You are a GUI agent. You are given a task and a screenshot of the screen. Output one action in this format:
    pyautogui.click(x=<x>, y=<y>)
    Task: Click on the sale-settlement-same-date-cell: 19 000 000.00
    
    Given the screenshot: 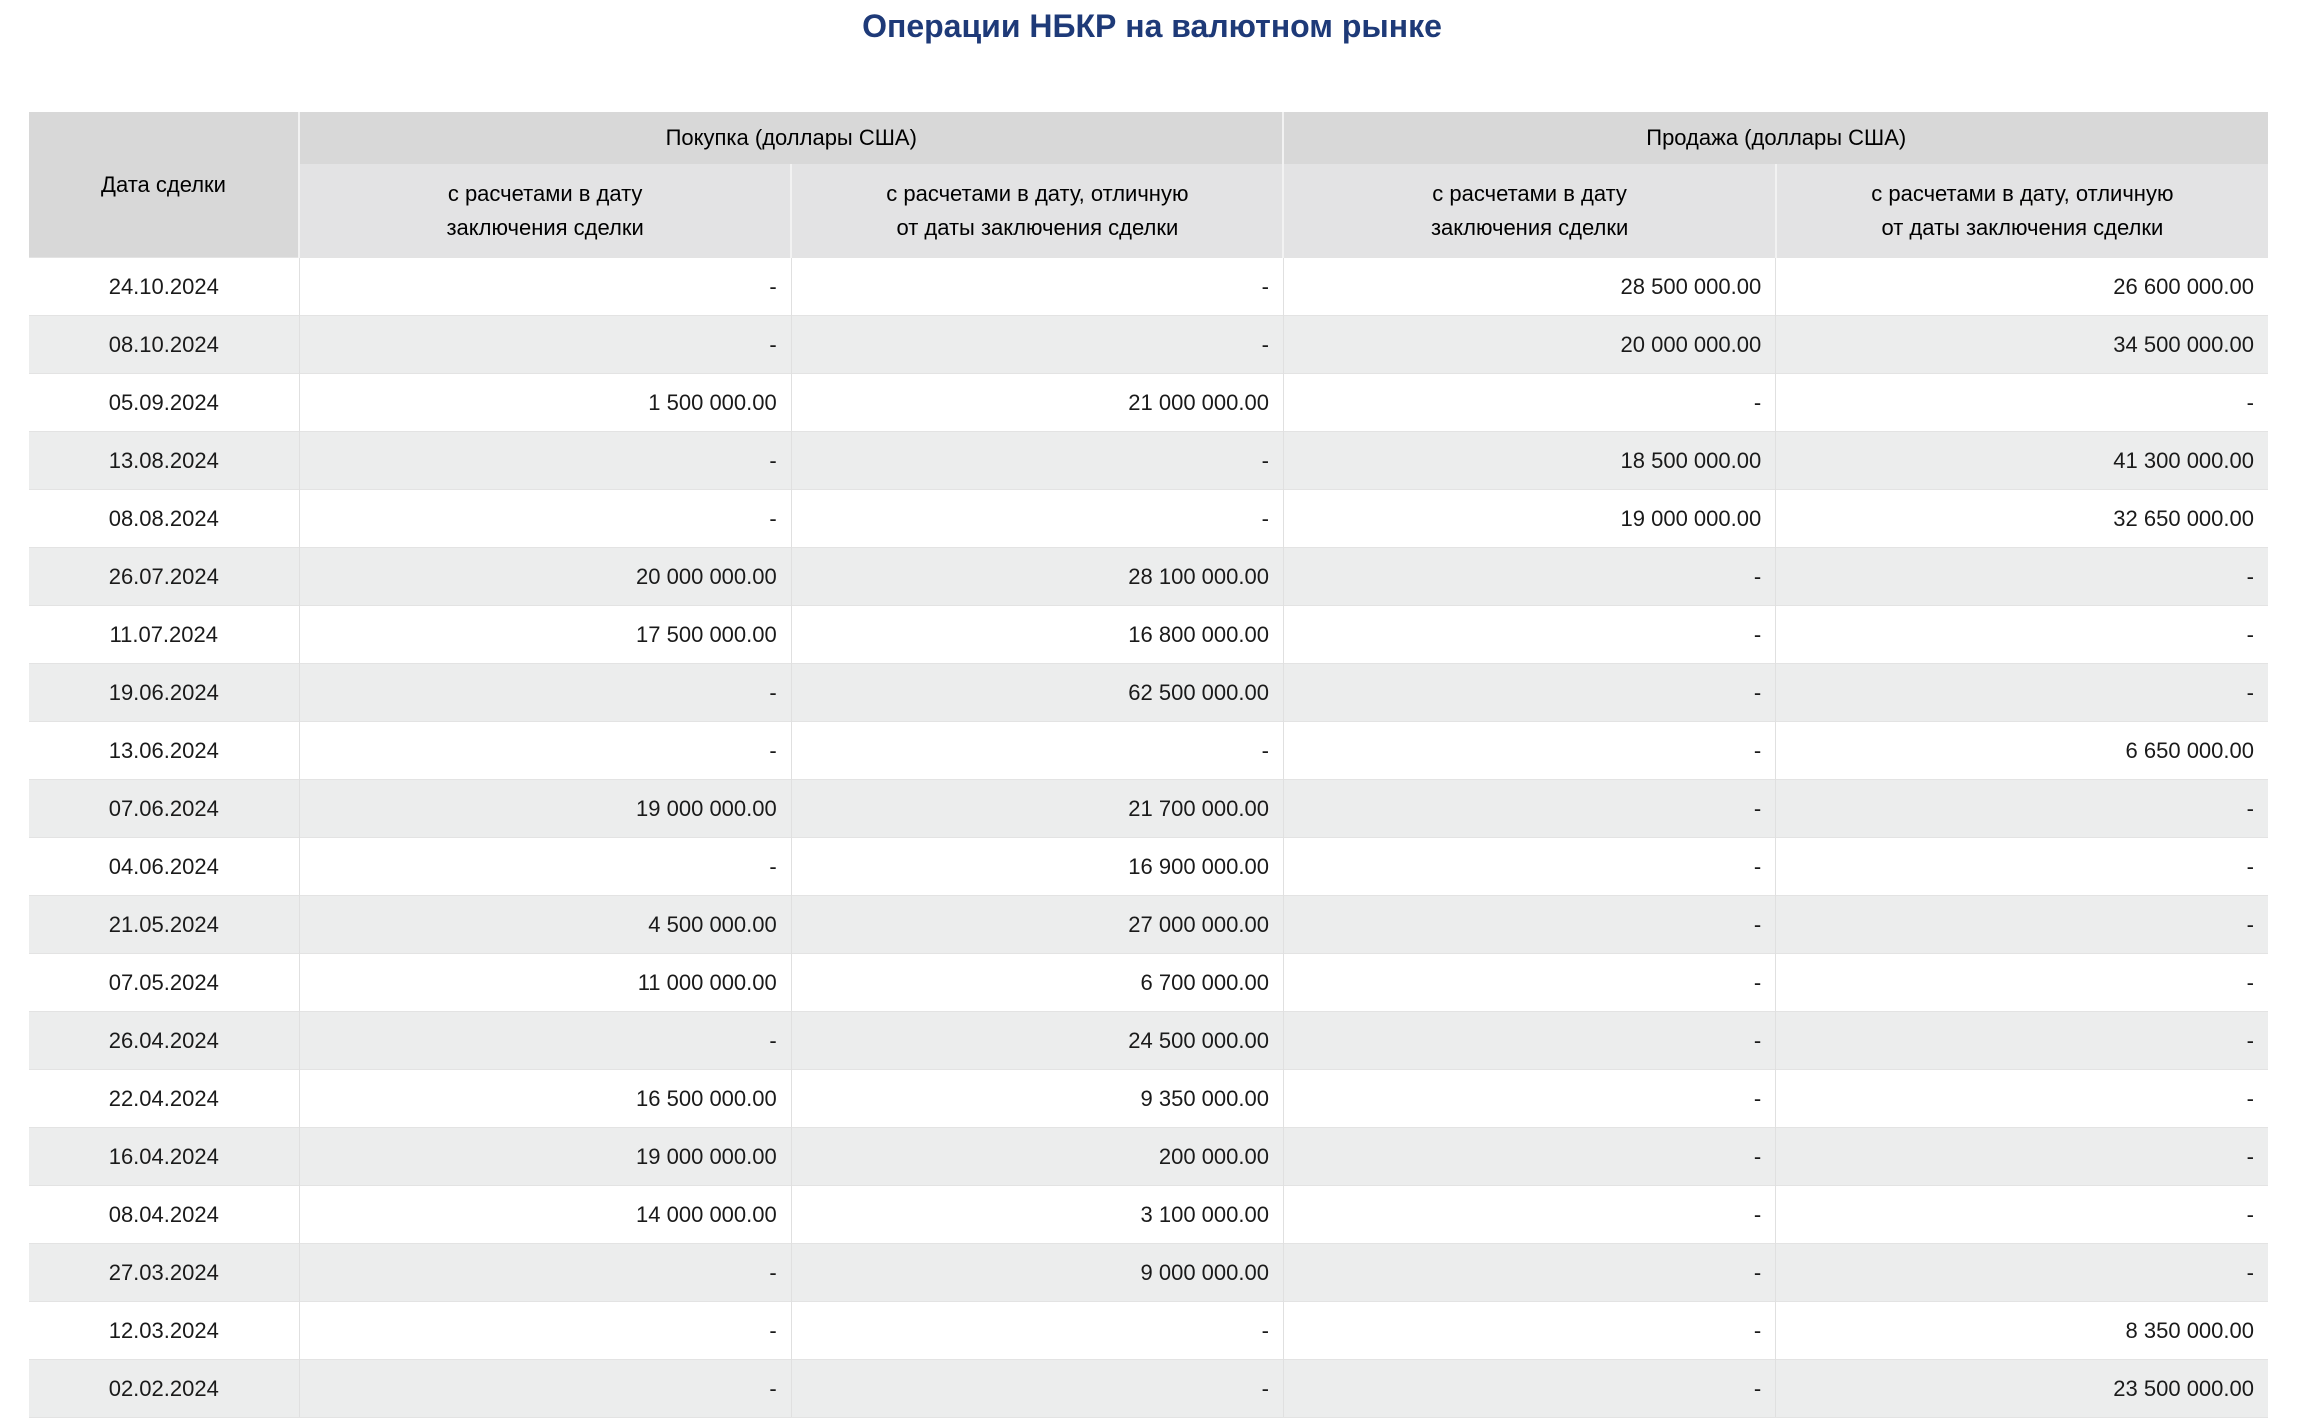 What is the action you would take?
    pyautogui.click(x=1530, y=518)
    